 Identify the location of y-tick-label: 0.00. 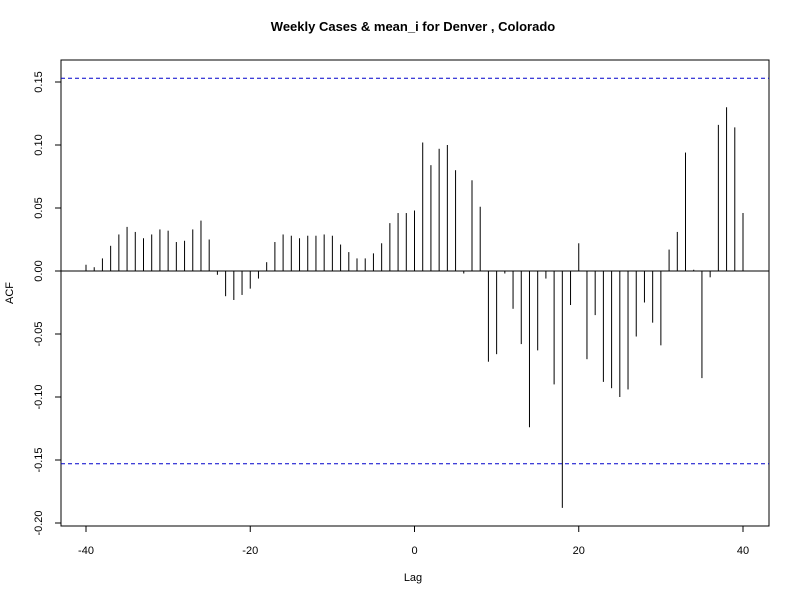
(39, 270).